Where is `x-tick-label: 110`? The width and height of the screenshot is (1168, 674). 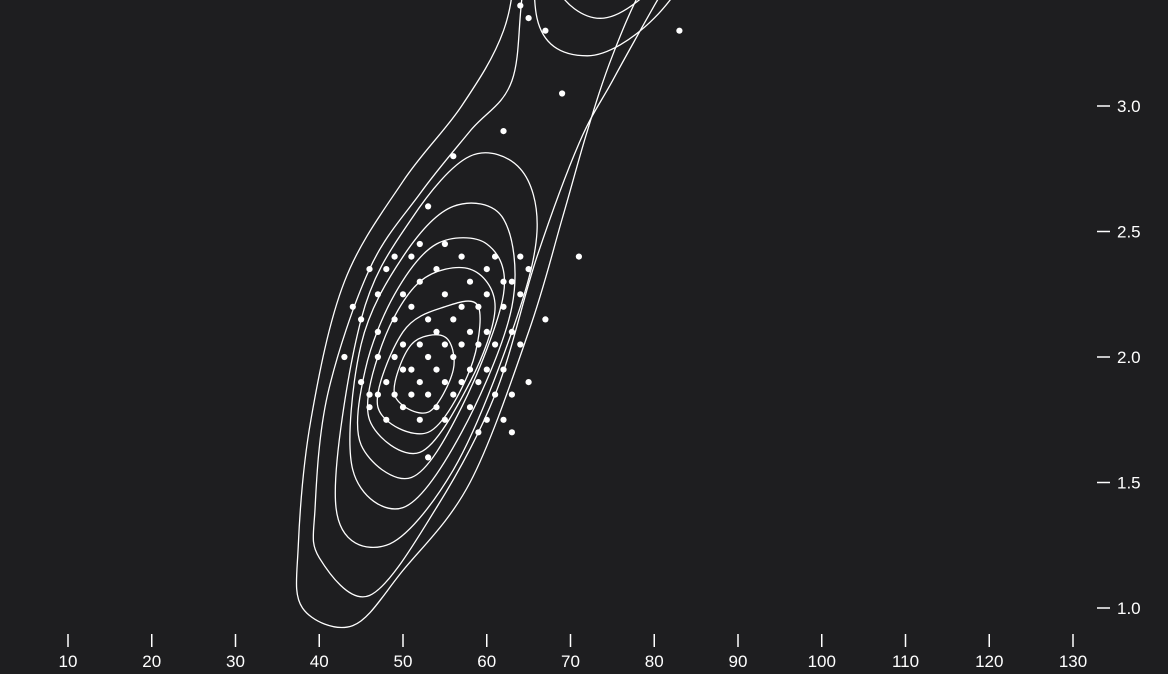 x-tick-label: 110 is located at coordinates (905, 661).